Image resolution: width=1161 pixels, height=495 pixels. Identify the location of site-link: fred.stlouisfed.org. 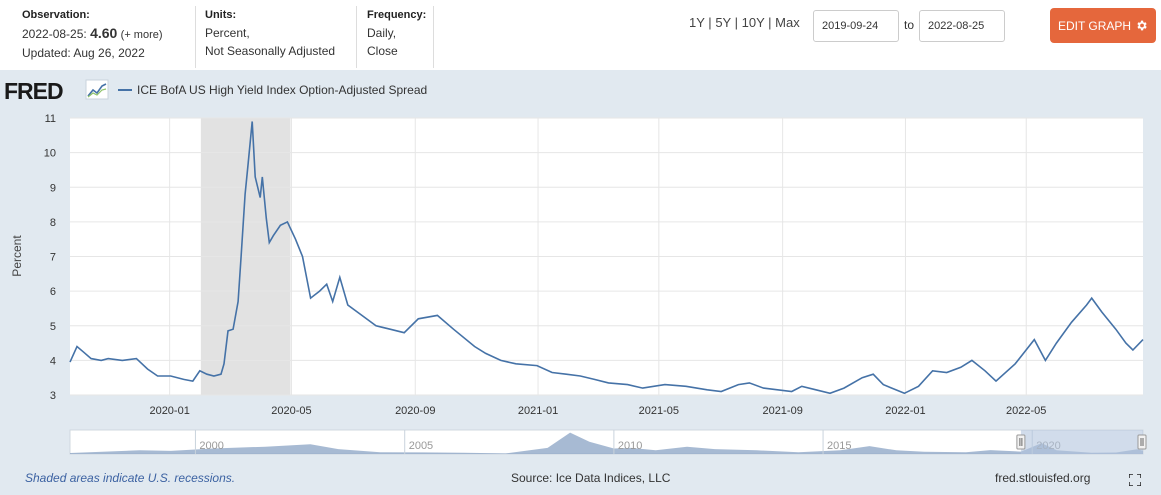
(1043, 478).